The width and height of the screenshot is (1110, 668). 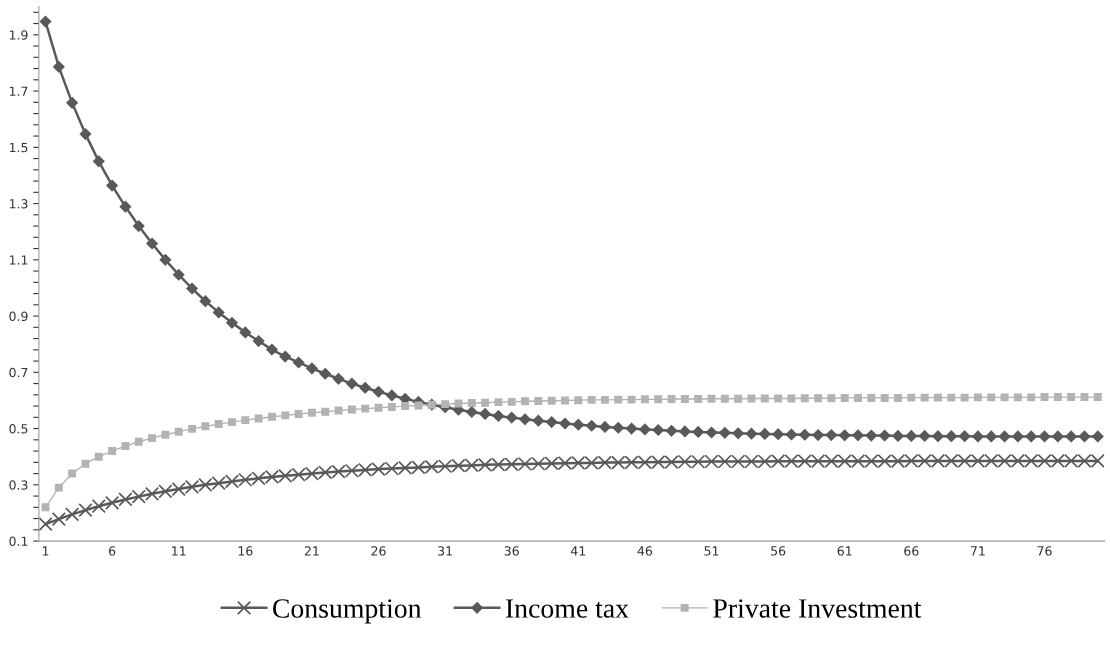 I want to click on x-tick-label: 41, so click(x=578, y=551).